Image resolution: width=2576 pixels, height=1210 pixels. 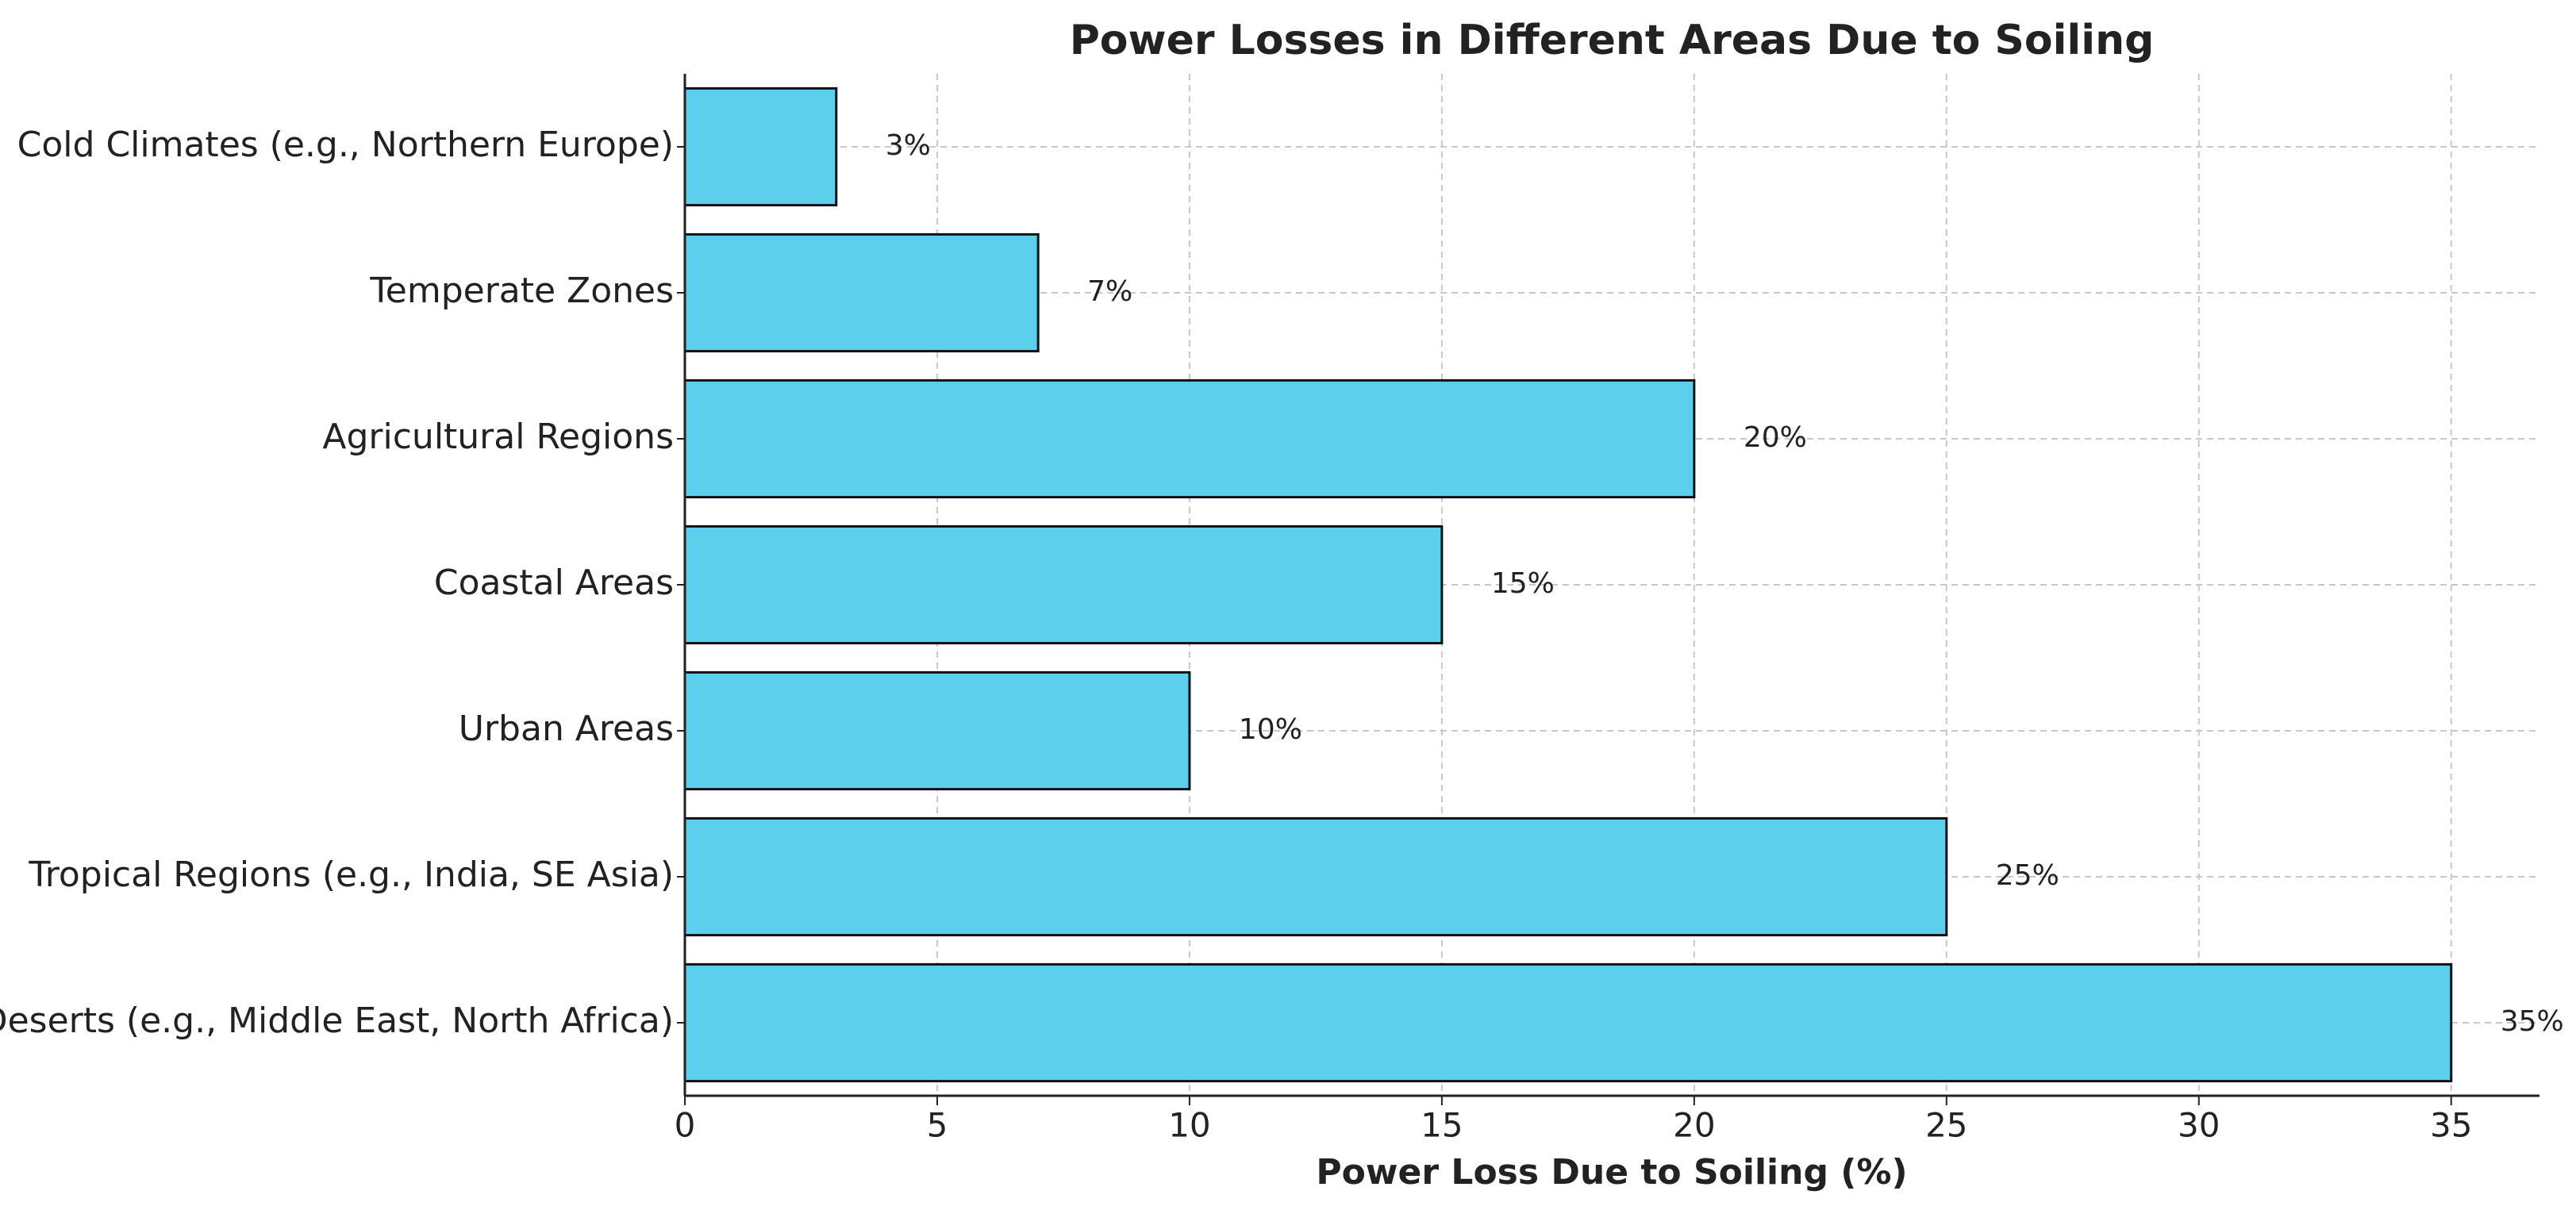 I want to click on value-label: 25%, so click(x=2027, y=875).